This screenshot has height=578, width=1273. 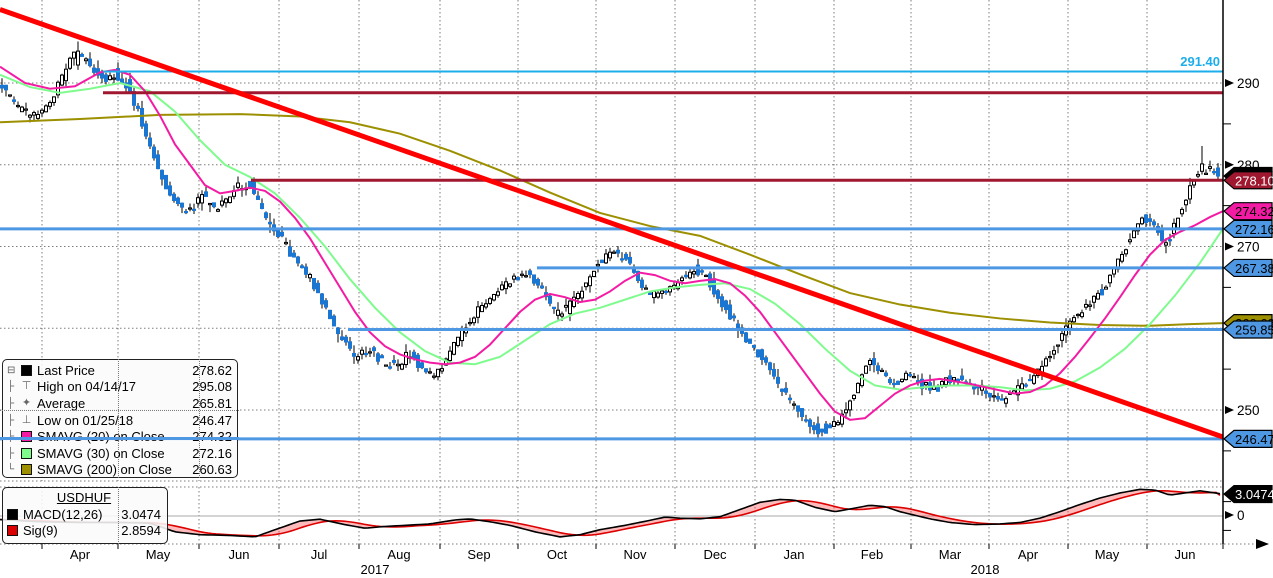 I want to click on sig-swatch-icon, so click(x=12, y=531).